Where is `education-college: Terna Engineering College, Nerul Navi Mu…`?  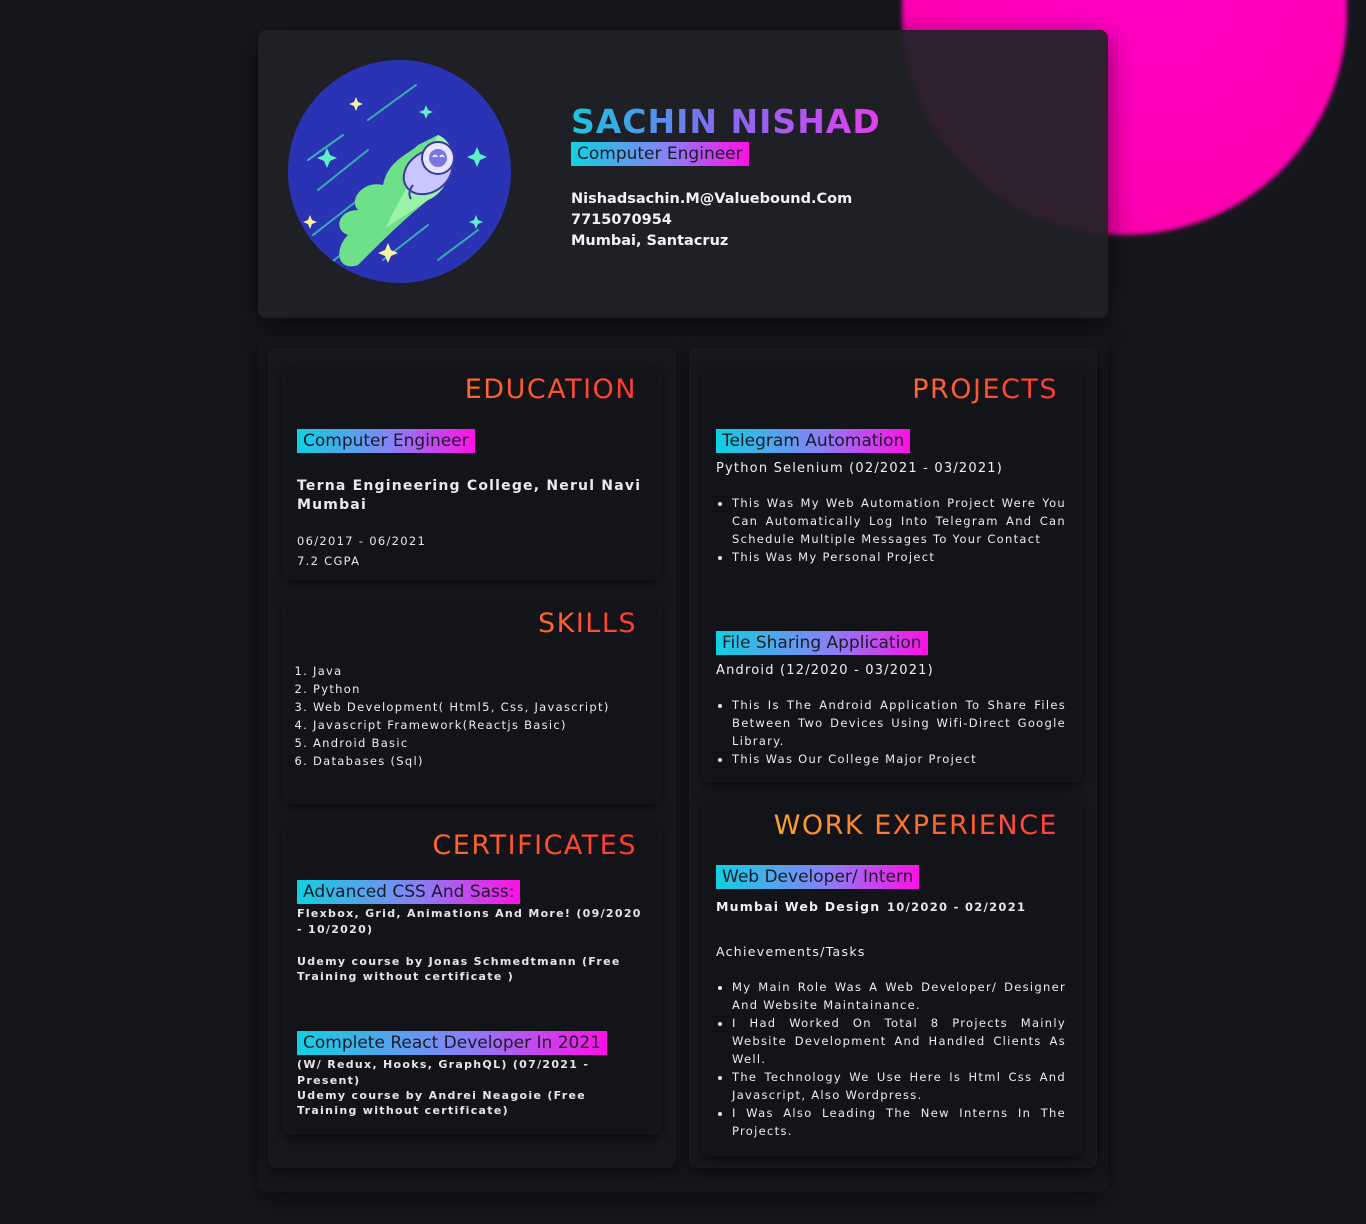
education-college: Terna Engineering College, Nerul Navi Mu… is located at coordinates (469, 495).